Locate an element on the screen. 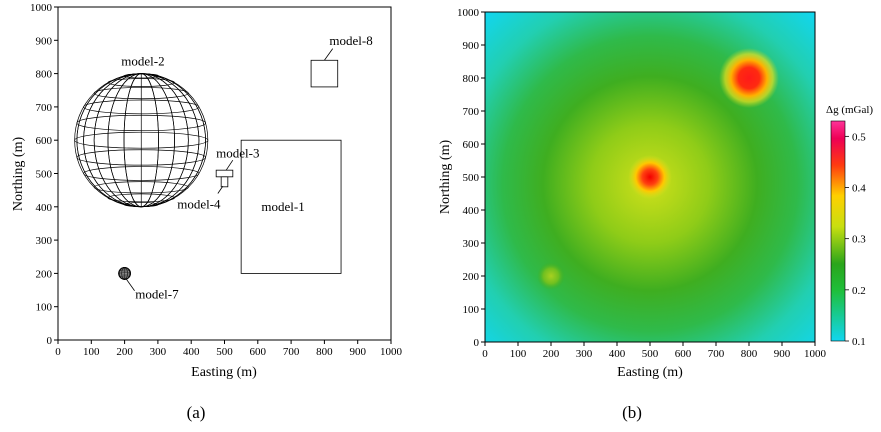 The height and width of the screenshot is (432, 881). model-2-meridian is located at coordinates (141, 140).